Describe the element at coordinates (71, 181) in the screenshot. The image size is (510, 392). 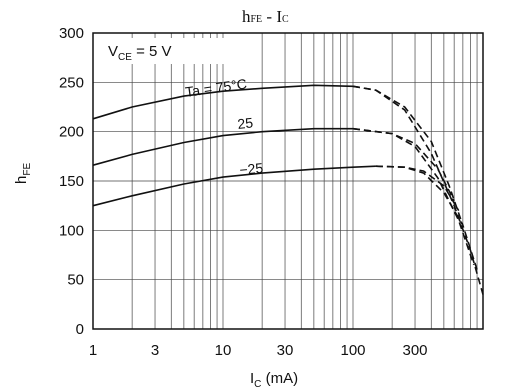
I see `y-tick-label: 150` at that location.